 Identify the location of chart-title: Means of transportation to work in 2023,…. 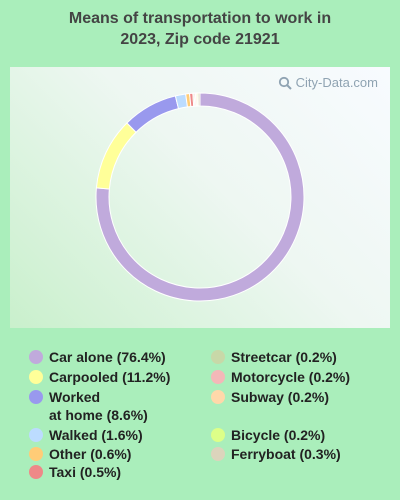
(200, 29).